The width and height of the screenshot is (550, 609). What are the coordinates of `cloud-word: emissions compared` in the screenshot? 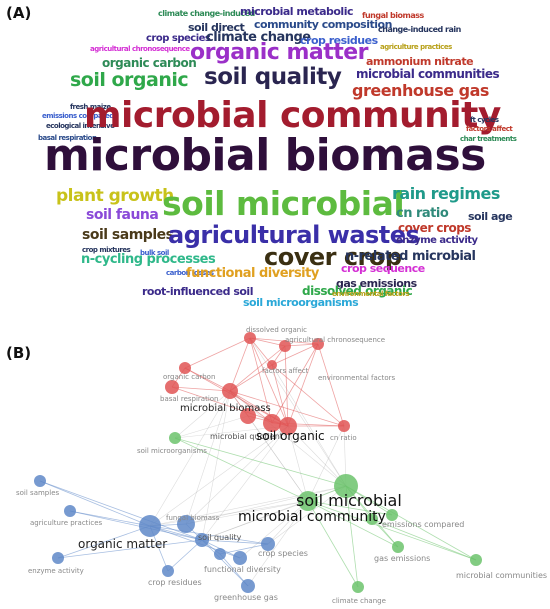 It's located at (78, 116).